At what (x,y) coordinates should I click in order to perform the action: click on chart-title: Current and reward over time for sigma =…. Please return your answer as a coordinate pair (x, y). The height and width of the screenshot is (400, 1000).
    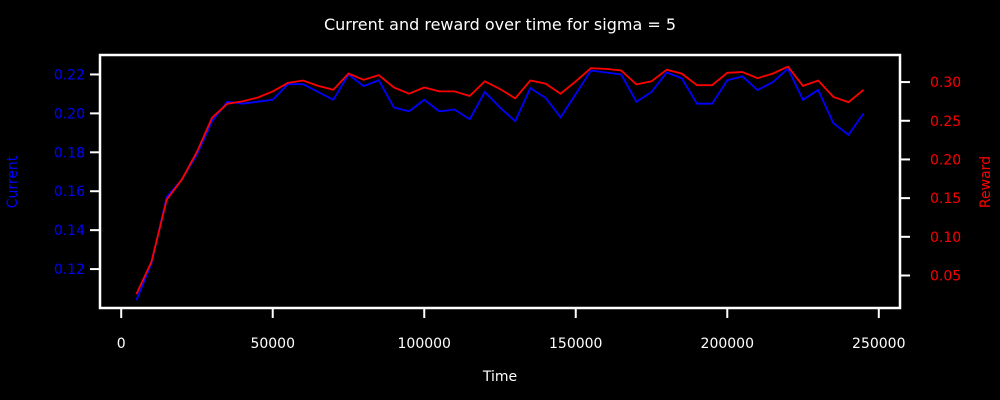
    Looking at the image, I should click on (500, 24).